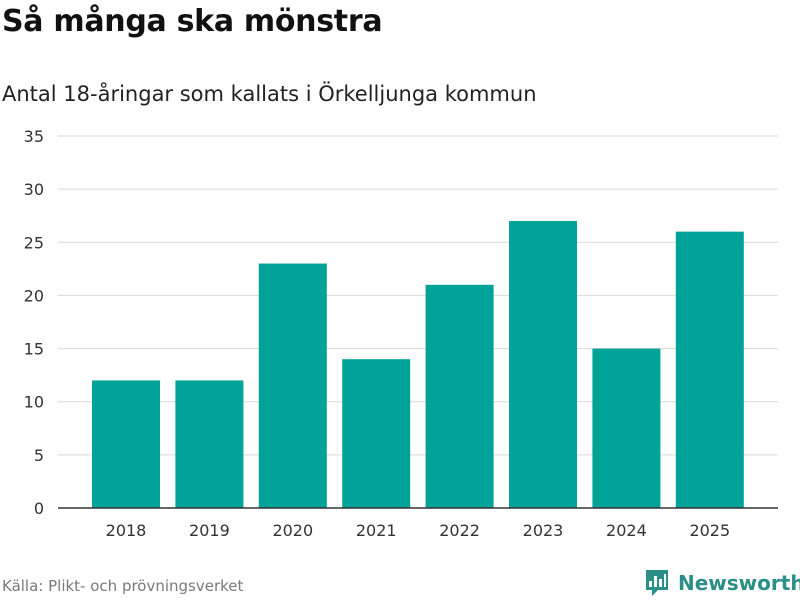 The width and height of the screenshot is (800, 600). What do you see at coordinates (34, 136) in the screenshot?
I see `y-tick-label: 35` at bounding box center [34, 136].